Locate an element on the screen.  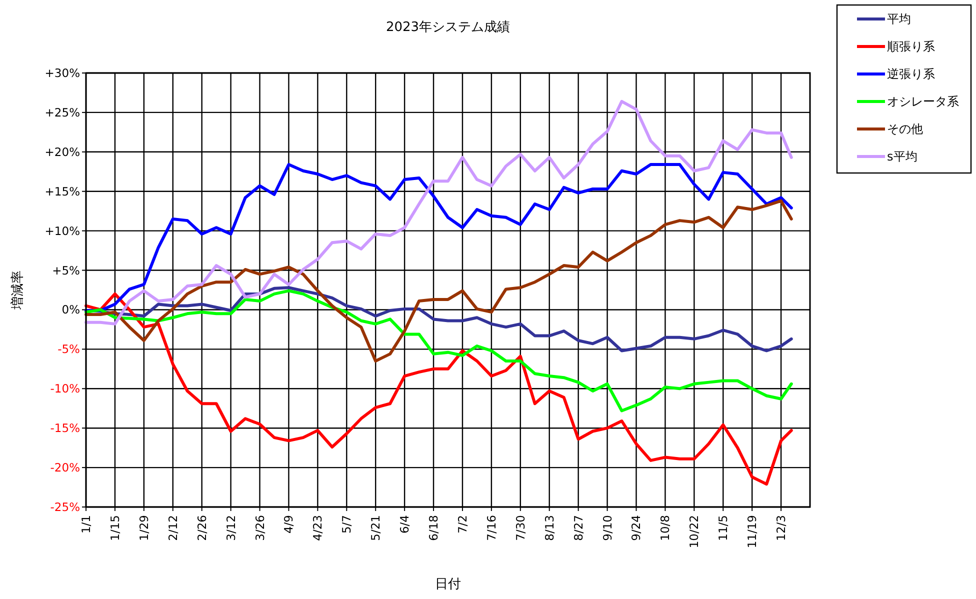
x-tick-label: 9/24 is located at coordinates (636, 528).